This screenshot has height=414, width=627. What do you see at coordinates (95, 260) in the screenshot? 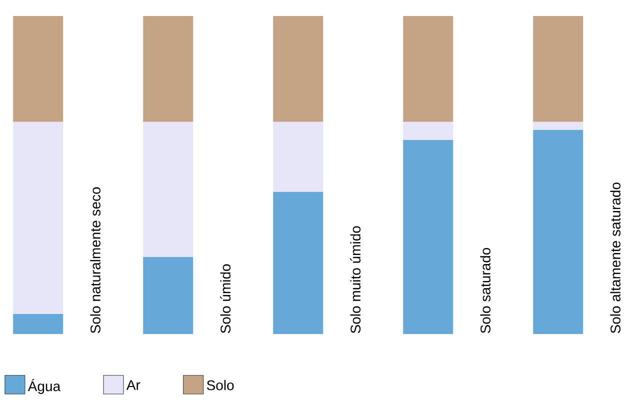
I see `x-tick-label: Solo naturalmente seco` at bounding box center [95, 260].